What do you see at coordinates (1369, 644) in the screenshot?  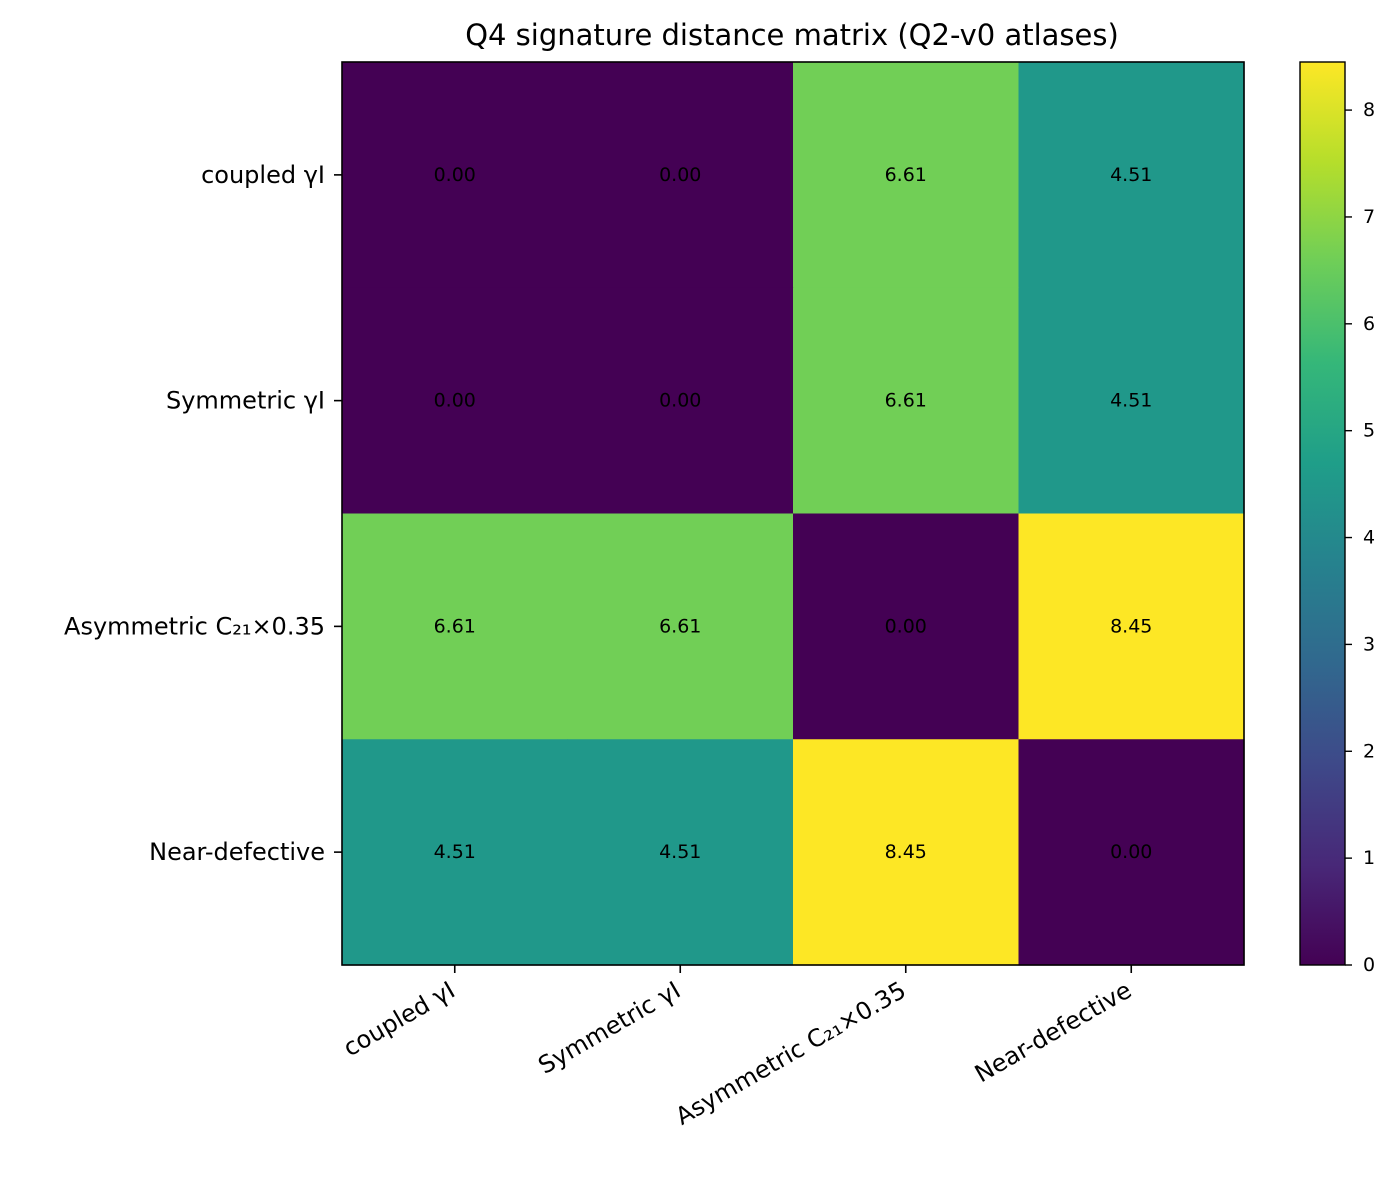 I see `colorbar-tick-label: 3` at bounding box center [1369, 644].